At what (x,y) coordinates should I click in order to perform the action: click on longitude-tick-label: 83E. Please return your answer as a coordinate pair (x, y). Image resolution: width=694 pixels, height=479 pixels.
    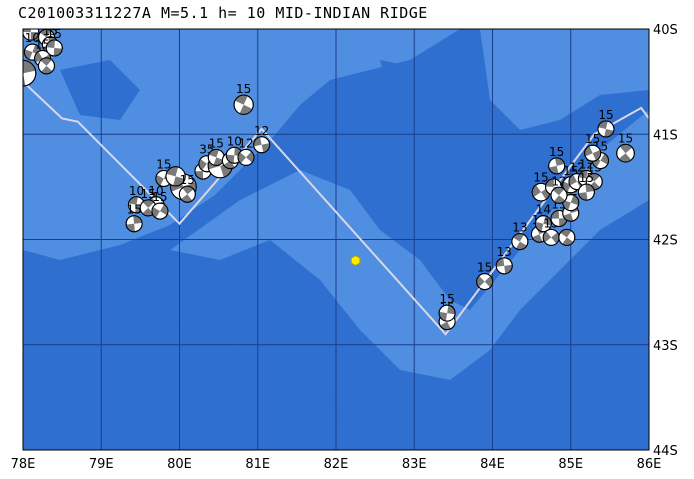
    Looking at the image, I should click on (414, 464).